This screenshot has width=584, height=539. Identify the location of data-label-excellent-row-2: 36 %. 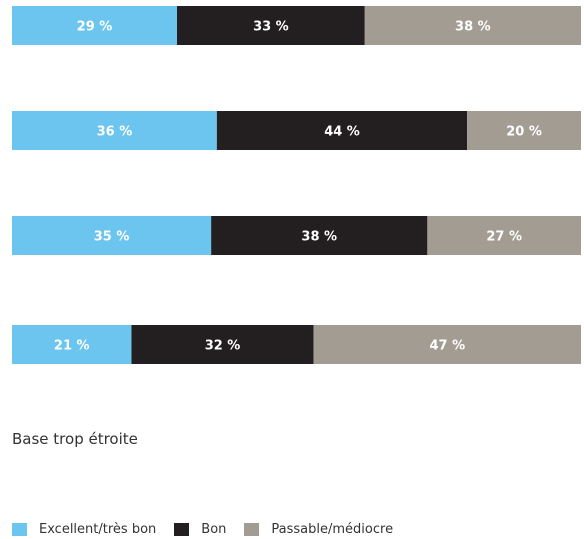
(115, 132).